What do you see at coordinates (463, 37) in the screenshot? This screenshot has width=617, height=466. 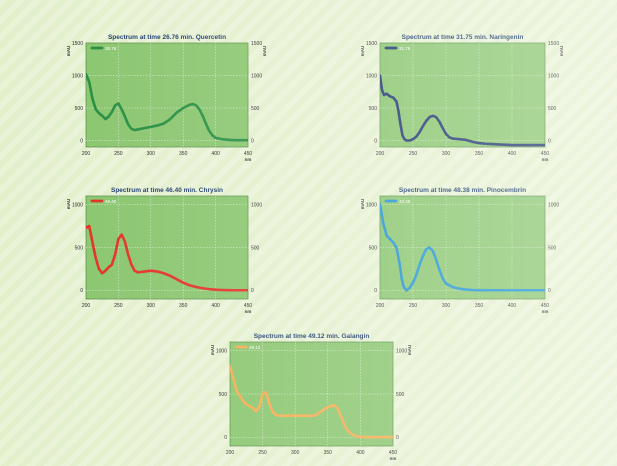 I see `chart-title: Spectrum at time 31.75 min. Naringenin` at bounding box center [463, 37].